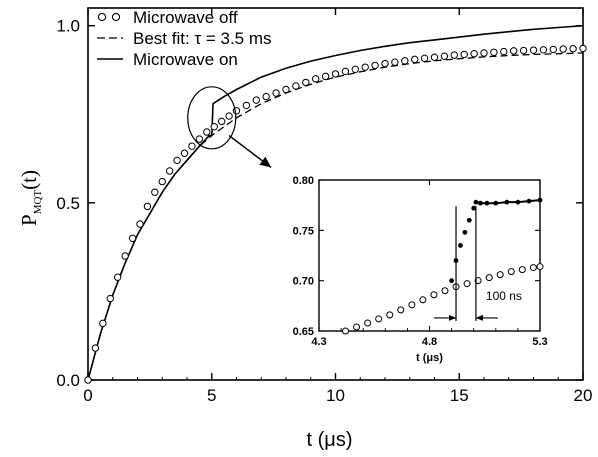 Image resolution: width=598 pixels, height=457 pixels. I want to click on inset-x-tick-label: 5.3, so click(539, 342).